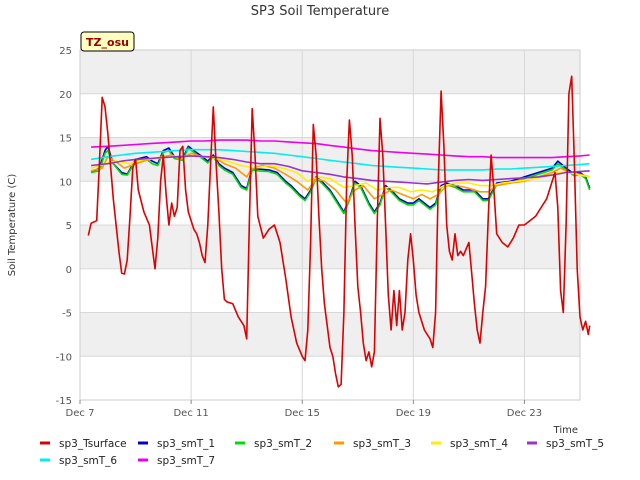  Describe the element at coordinates (64, 226) in the screenshot. I see `y-axis-ticks: -15 -10 -5 0 5 10 15 20 25` at that location.